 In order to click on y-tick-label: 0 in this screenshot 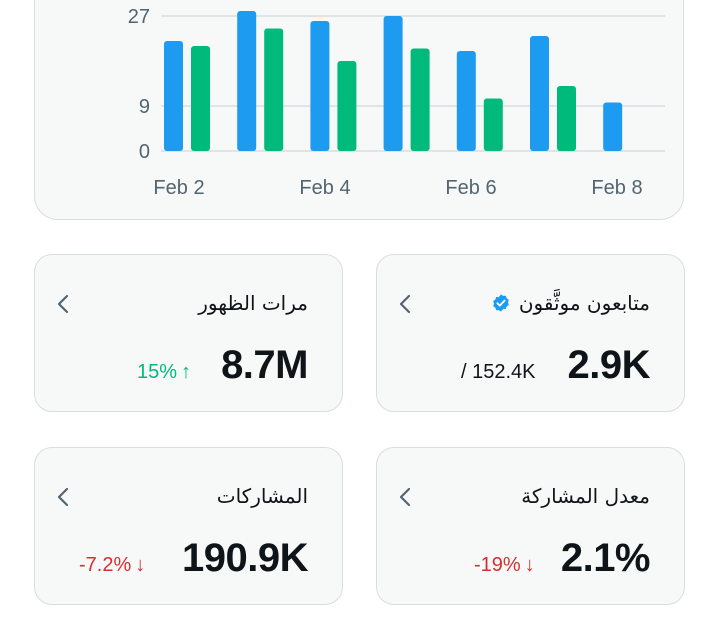, I will do `click(144, 152)`.